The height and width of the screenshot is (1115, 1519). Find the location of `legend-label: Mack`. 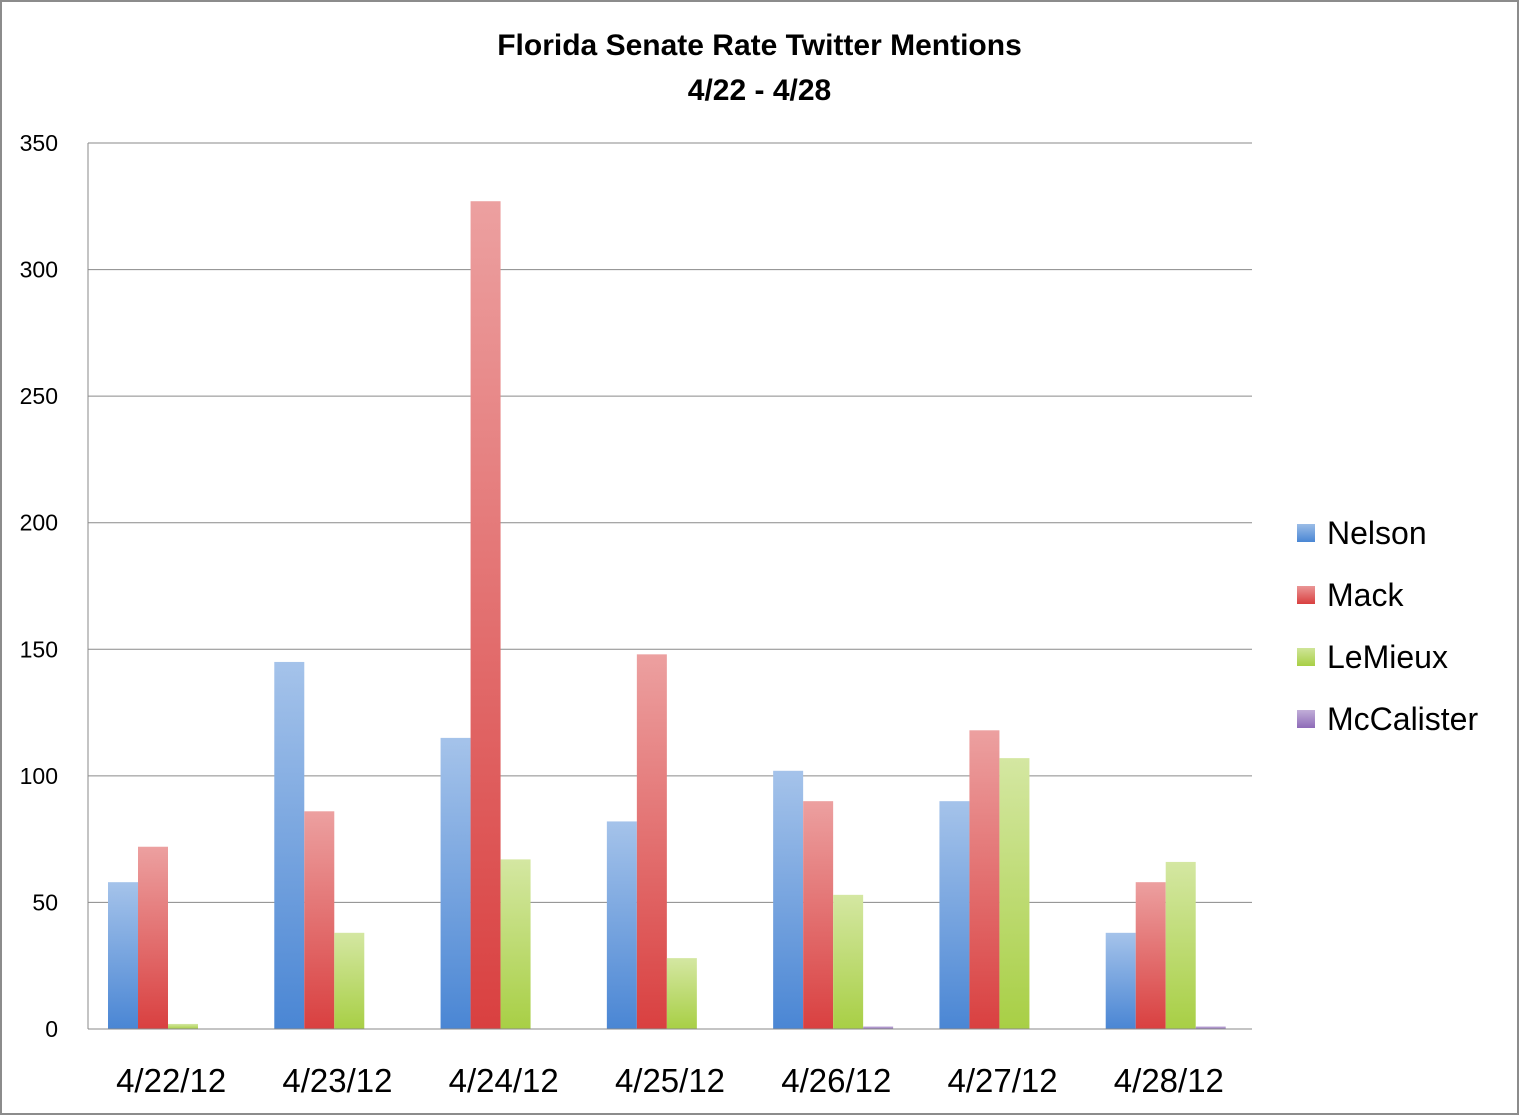

legend-label: Mack is located at coordinates (1365, 594).